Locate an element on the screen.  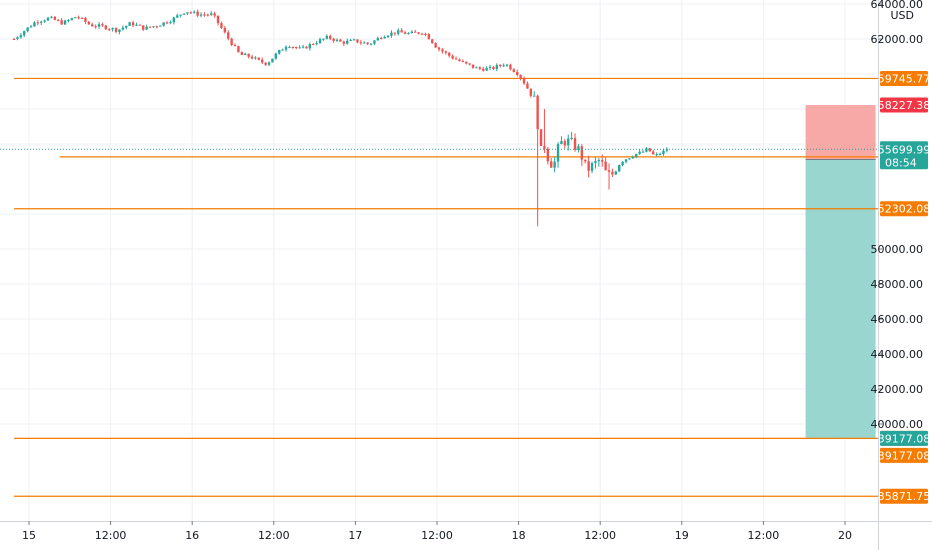
time-tick-label: 15 is located at coordinates (29, 535).